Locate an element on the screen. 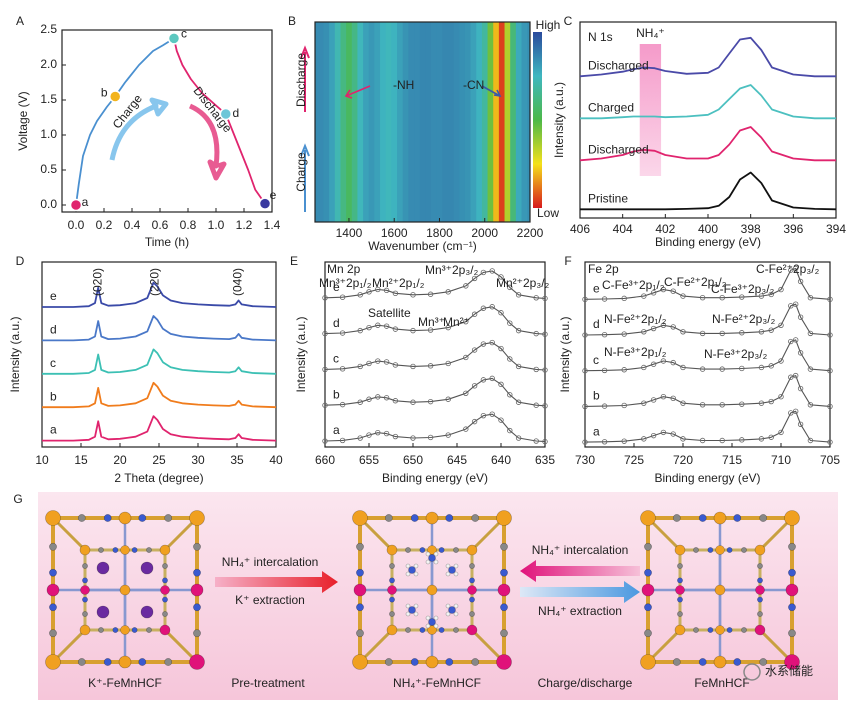  series-label: c is located at coordinates (596, 360).